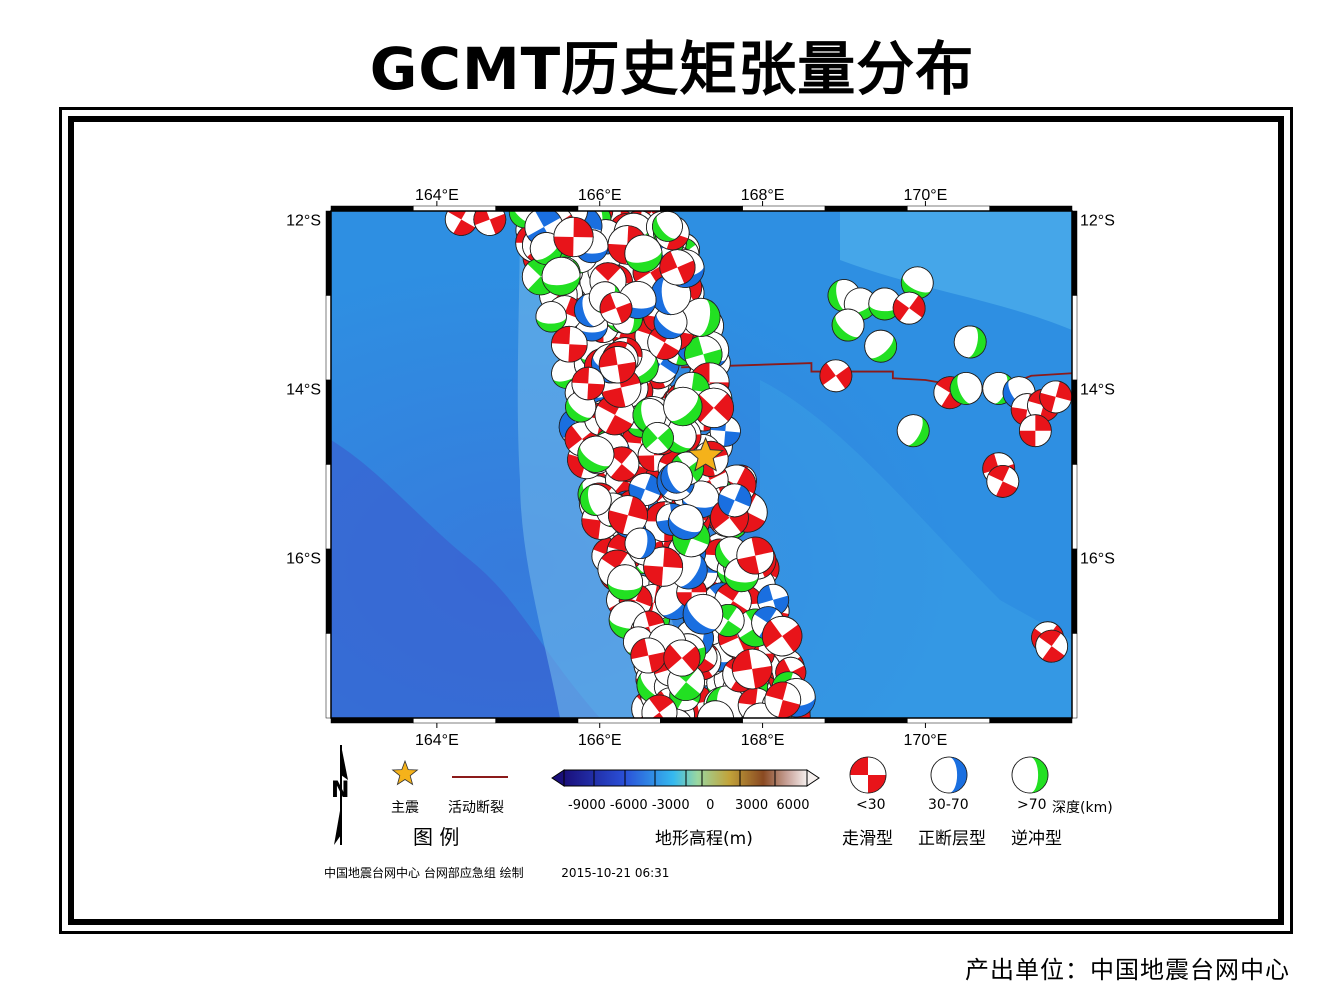 The width and height of the screenshot is (1344, 1008). Describe the element at coordinates (926, 740) in the screenshot. I see `lon-tick-label-bottom: 170°E` at that location.